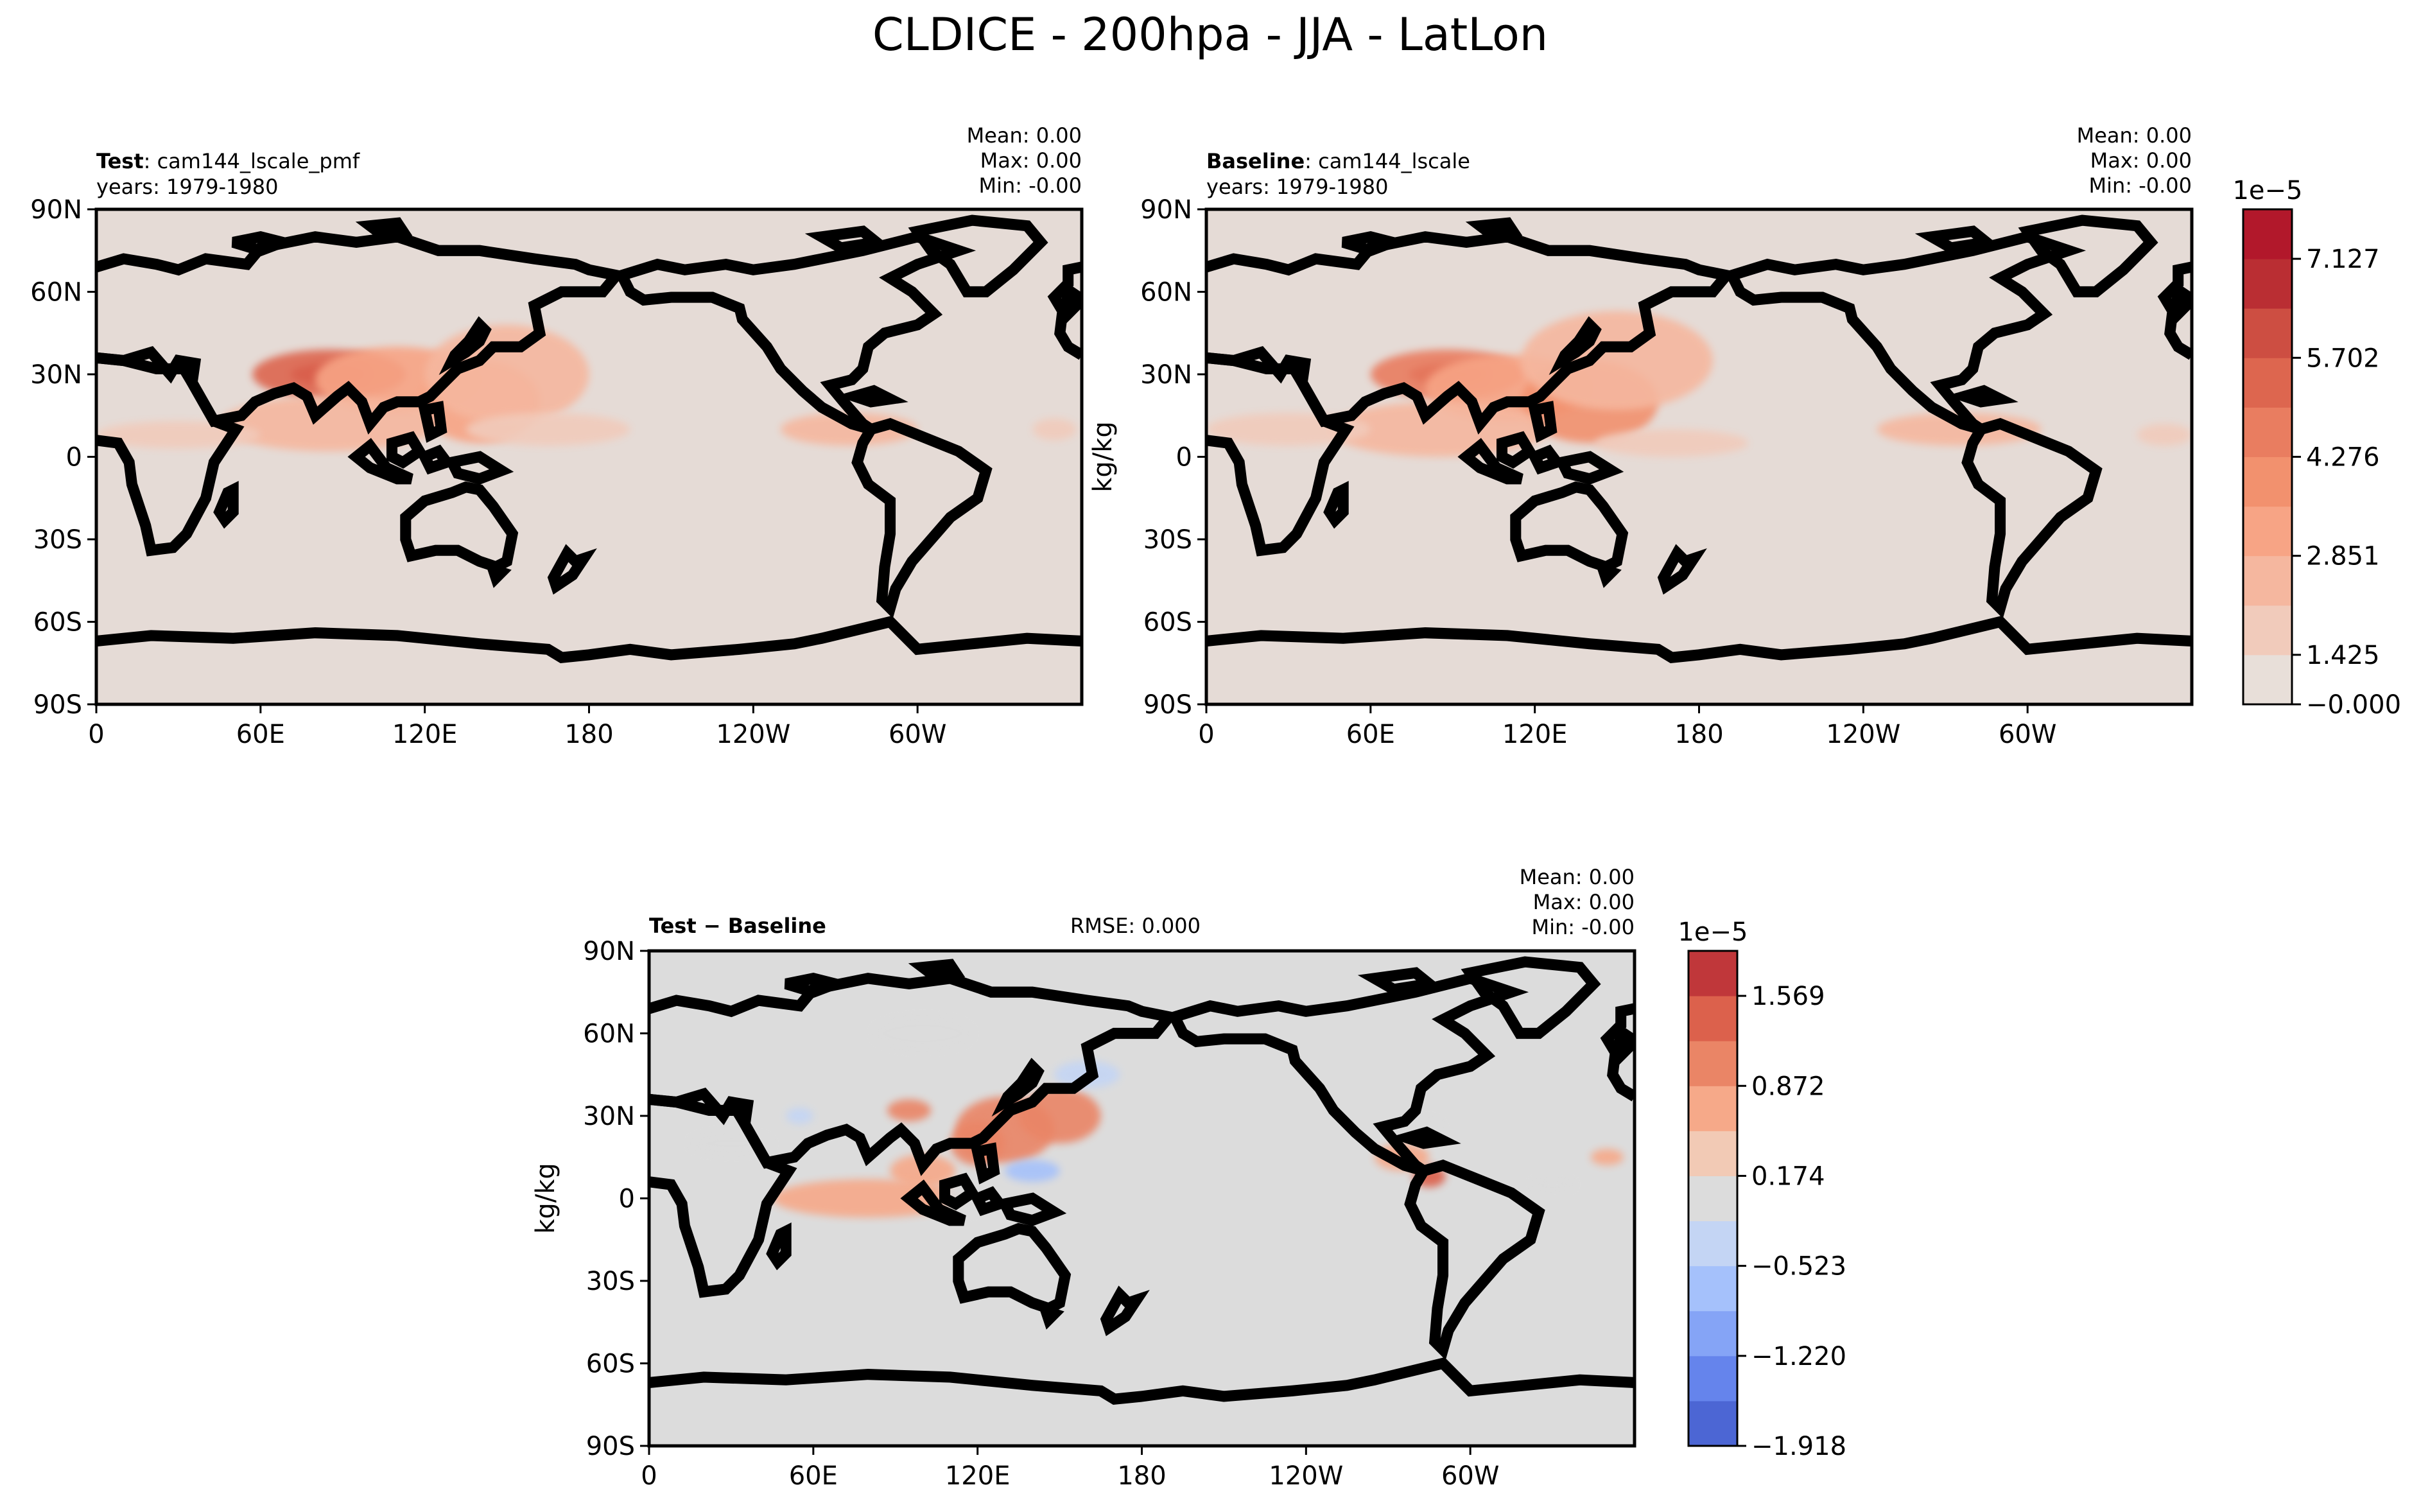 The image size is (2421, 1512). Describe the element at coordinates (120, 161) in the screenshot. I see `panel-label-bold: Test` at that location.